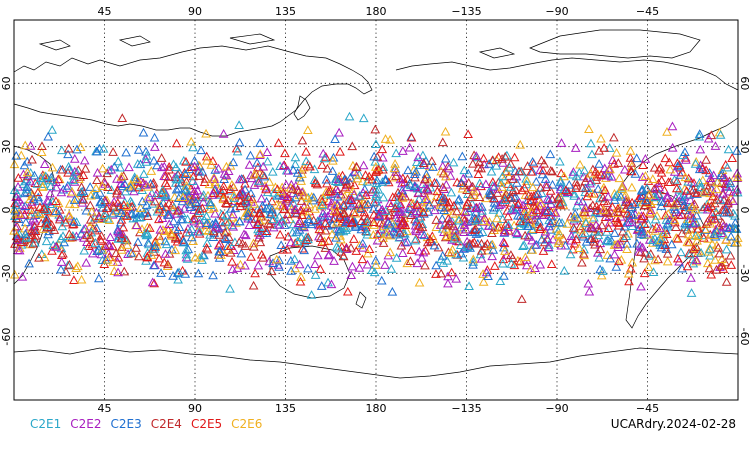 The image size is (750, 450). Describe the element at coordinates (466, 408) in the screenshot. I see `lon-tick-label-bottom: −135` at that location.